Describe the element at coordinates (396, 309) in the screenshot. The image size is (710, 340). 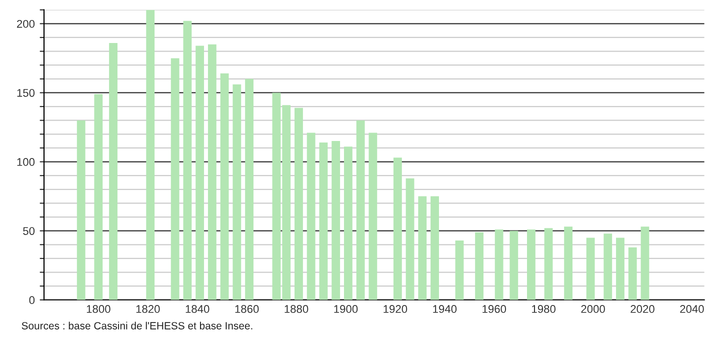
I see `x-tick-label: 1920` at that location.